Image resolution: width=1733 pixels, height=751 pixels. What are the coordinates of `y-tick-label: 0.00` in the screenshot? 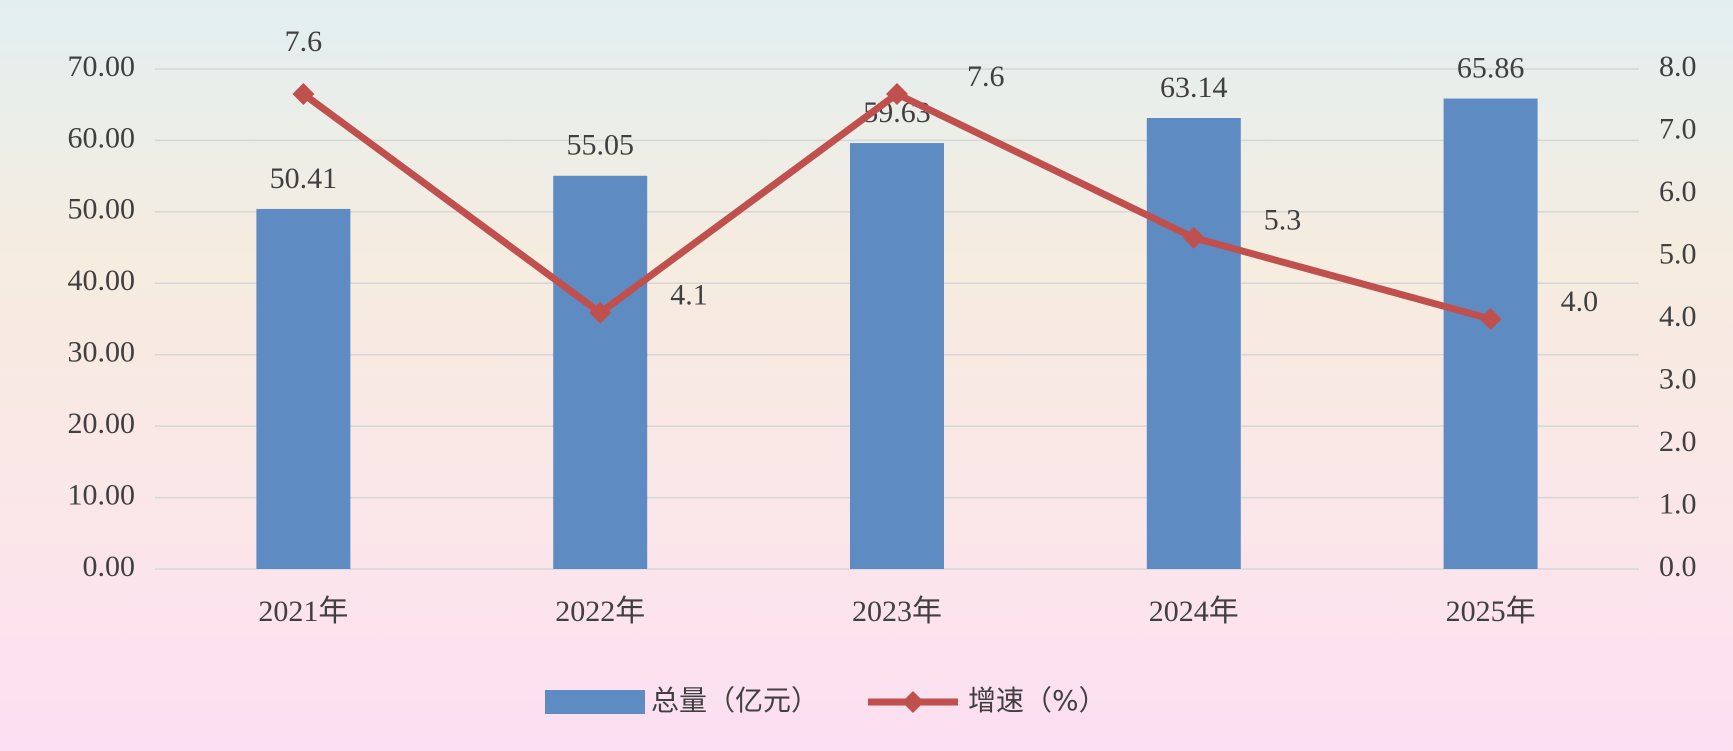 It's located at (109, 566).